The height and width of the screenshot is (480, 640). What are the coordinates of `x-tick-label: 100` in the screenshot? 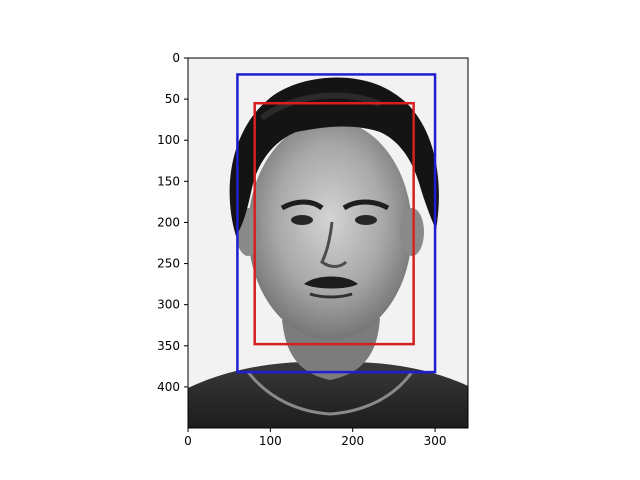 It's located at (270, 441).